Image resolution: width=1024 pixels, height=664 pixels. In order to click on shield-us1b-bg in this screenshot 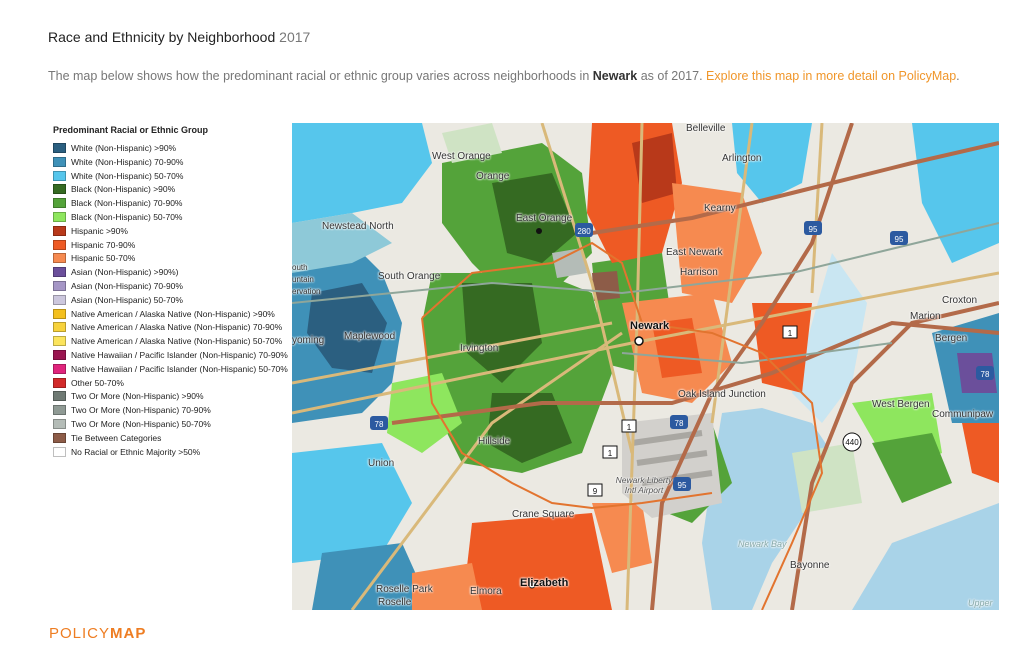, I will do `click(629, 426)`.